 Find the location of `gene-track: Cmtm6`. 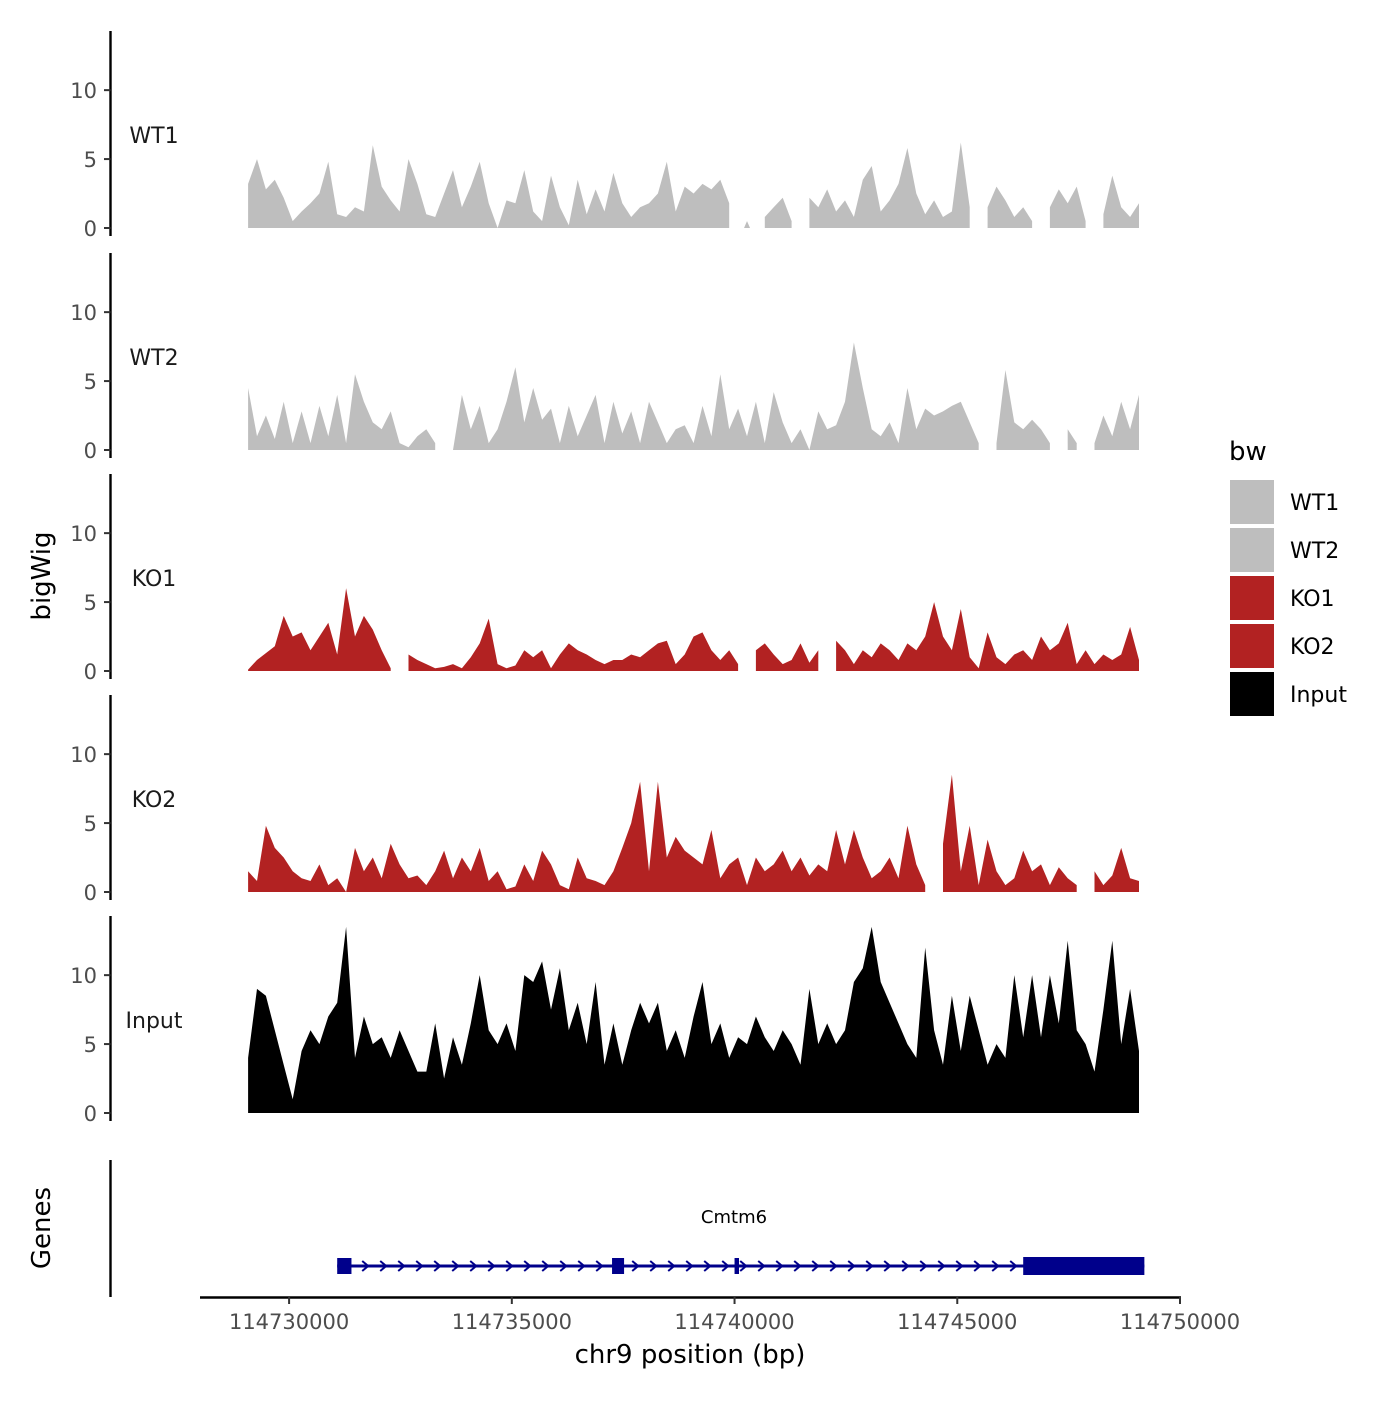

gene-track: Cmtm6 is located at coordinates (627, 1228).